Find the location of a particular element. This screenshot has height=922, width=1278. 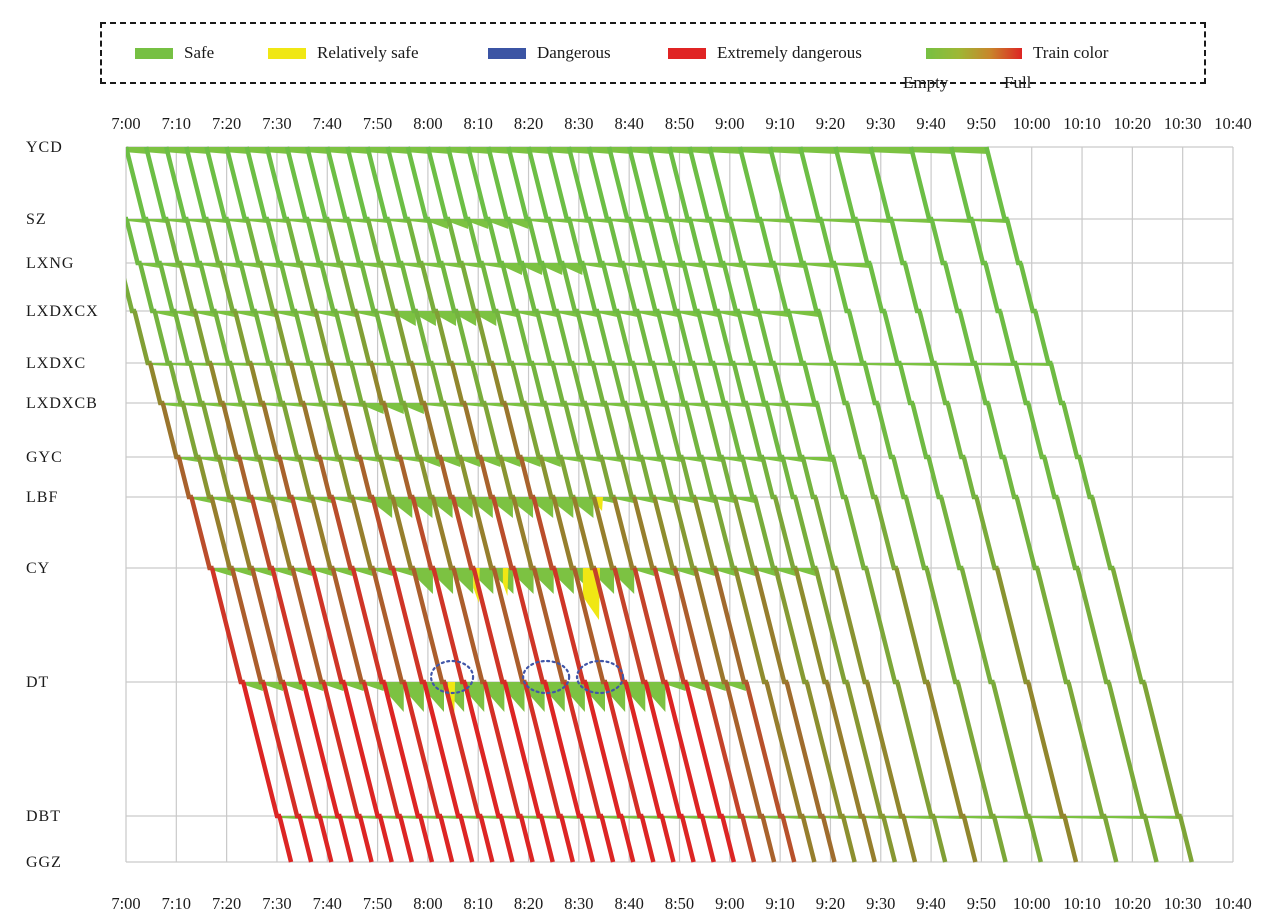

dangerous-swatch-icon is located at coordinates (507, 53).